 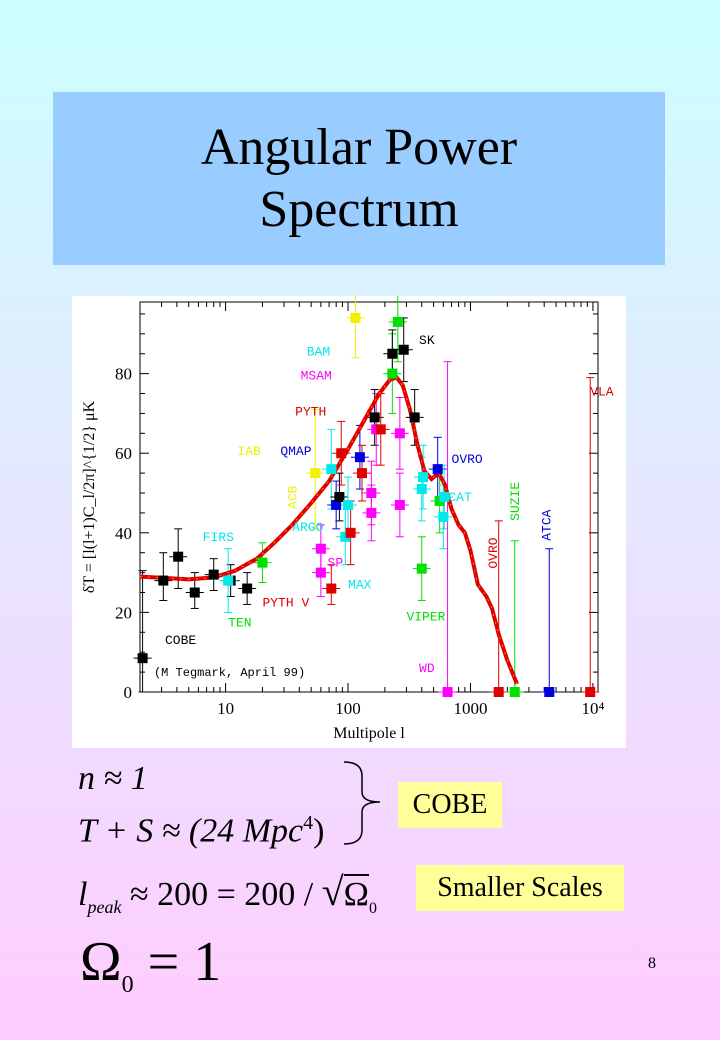 What do you see at coordinates (336, 563) in the screenshot?
I see `experiment-label: SP` at bounding box center [336, 563].